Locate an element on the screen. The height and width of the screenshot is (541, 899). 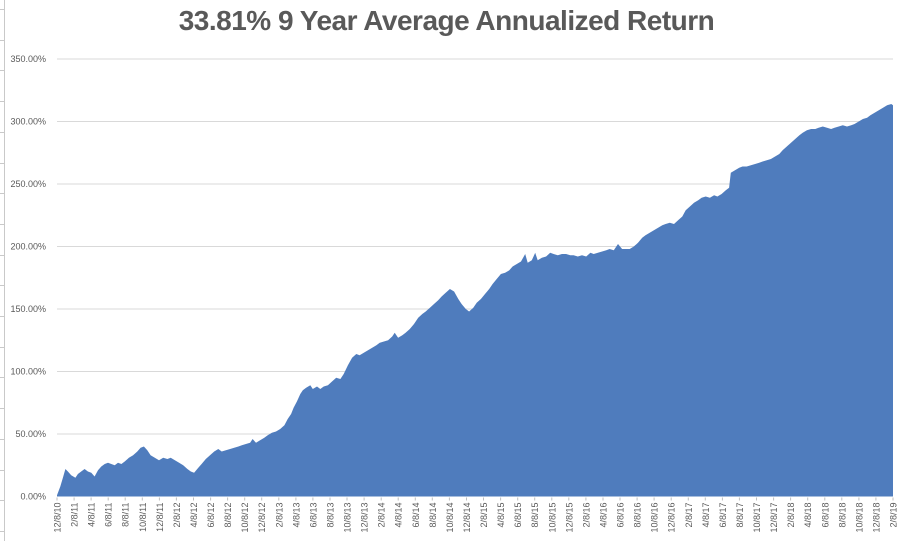
x-axis-label: 2/8/19 is located at coordinates (894, 515).